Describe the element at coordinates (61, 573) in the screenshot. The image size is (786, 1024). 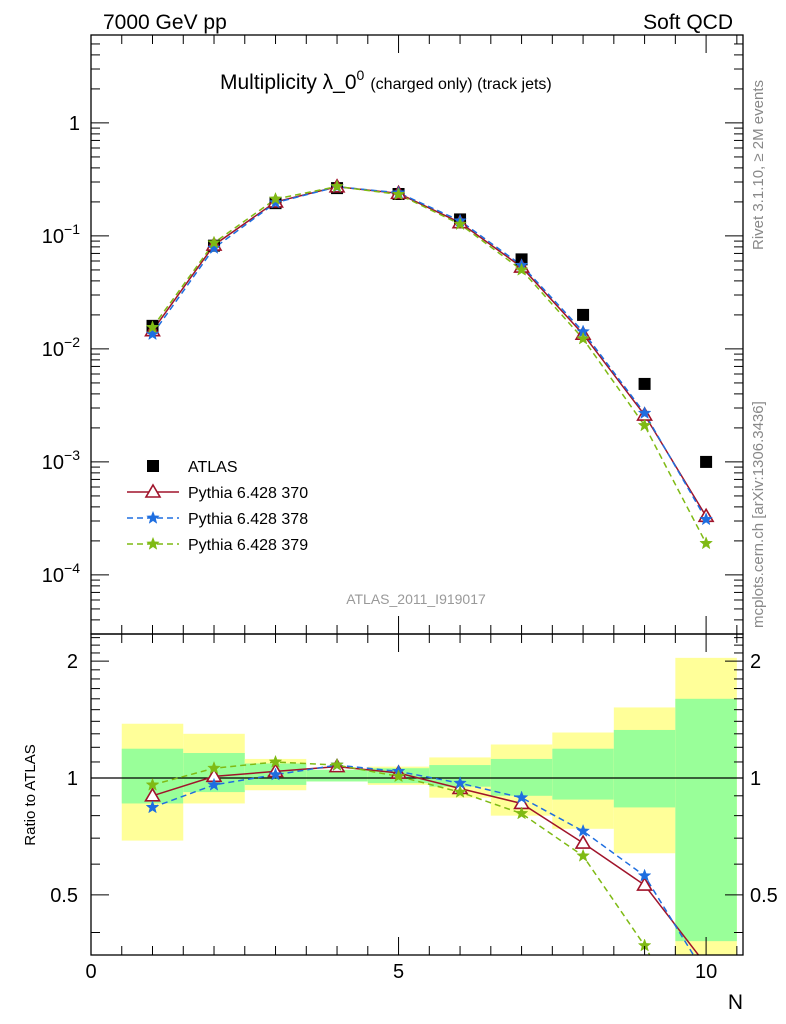
I see `main-y-tick-label: 10⁻⁴` at that location.